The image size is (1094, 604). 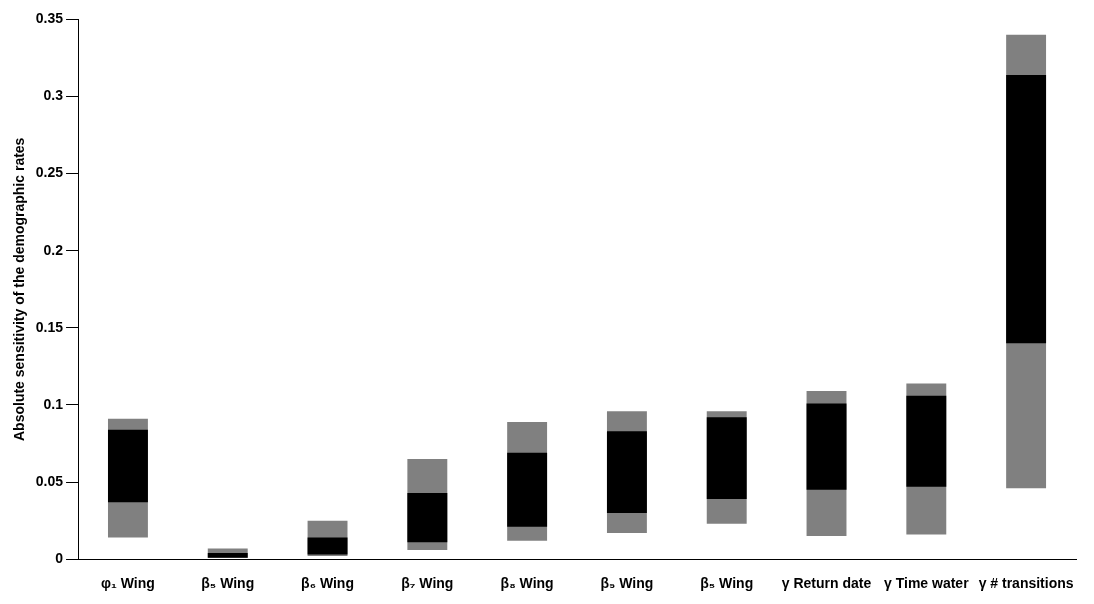 What do you see at coordinates (49, 326) in the screenshot?
I see `y-tick-label: 0.15` at bounding box center [49, 326].